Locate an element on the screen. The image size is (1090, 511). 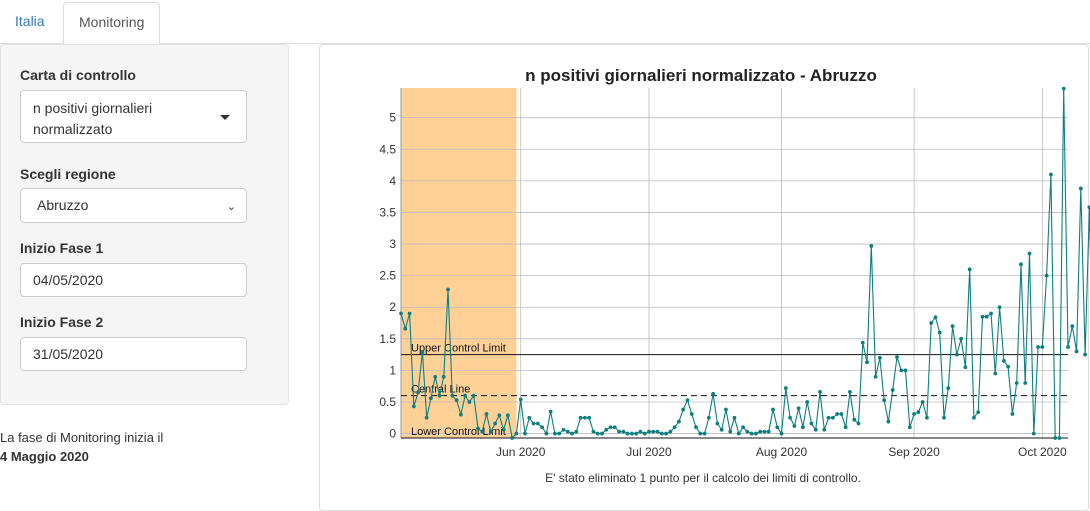
region-select-value: Abruzzo is located at coordinates (63, 205).